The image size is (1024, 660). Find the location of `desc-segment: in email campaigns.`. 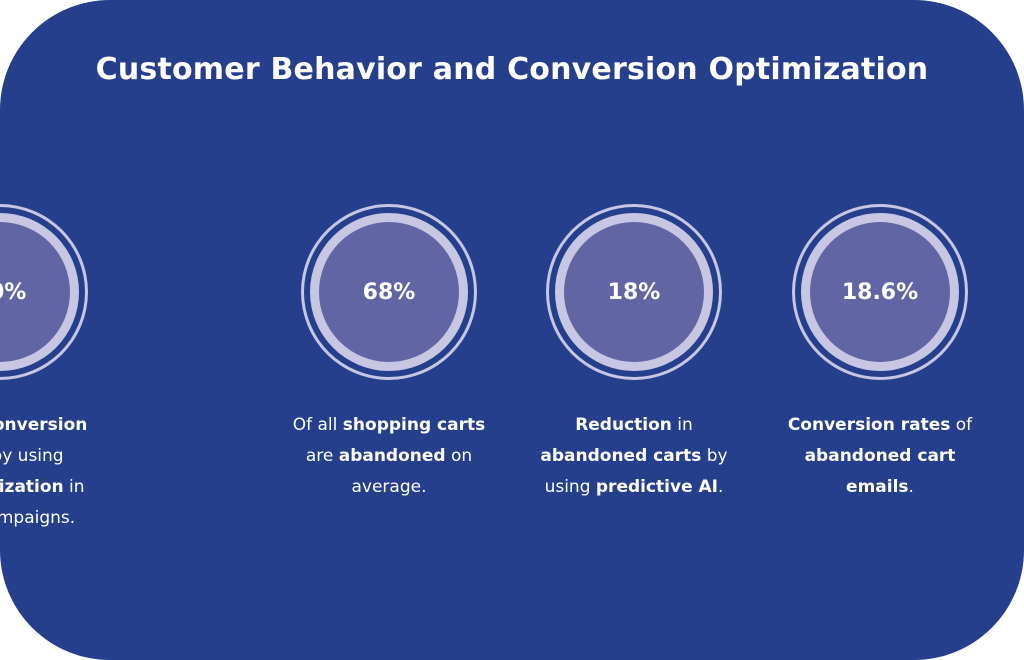

desc-segment: in email campaigns. is located at coordinates (42, 502).